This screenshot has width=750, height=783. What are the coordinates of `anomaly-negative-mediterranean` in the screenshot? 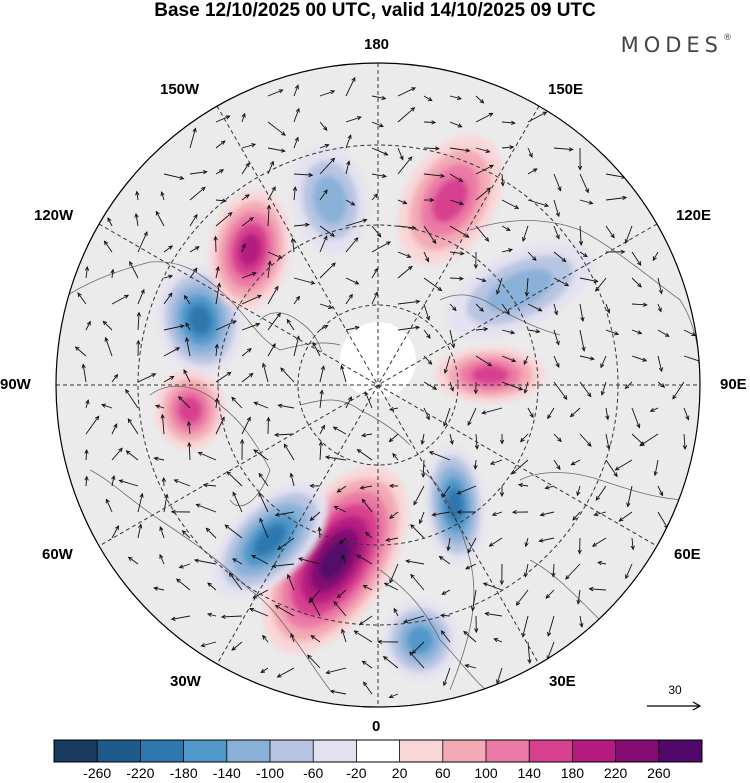 It's located at (420, 640).